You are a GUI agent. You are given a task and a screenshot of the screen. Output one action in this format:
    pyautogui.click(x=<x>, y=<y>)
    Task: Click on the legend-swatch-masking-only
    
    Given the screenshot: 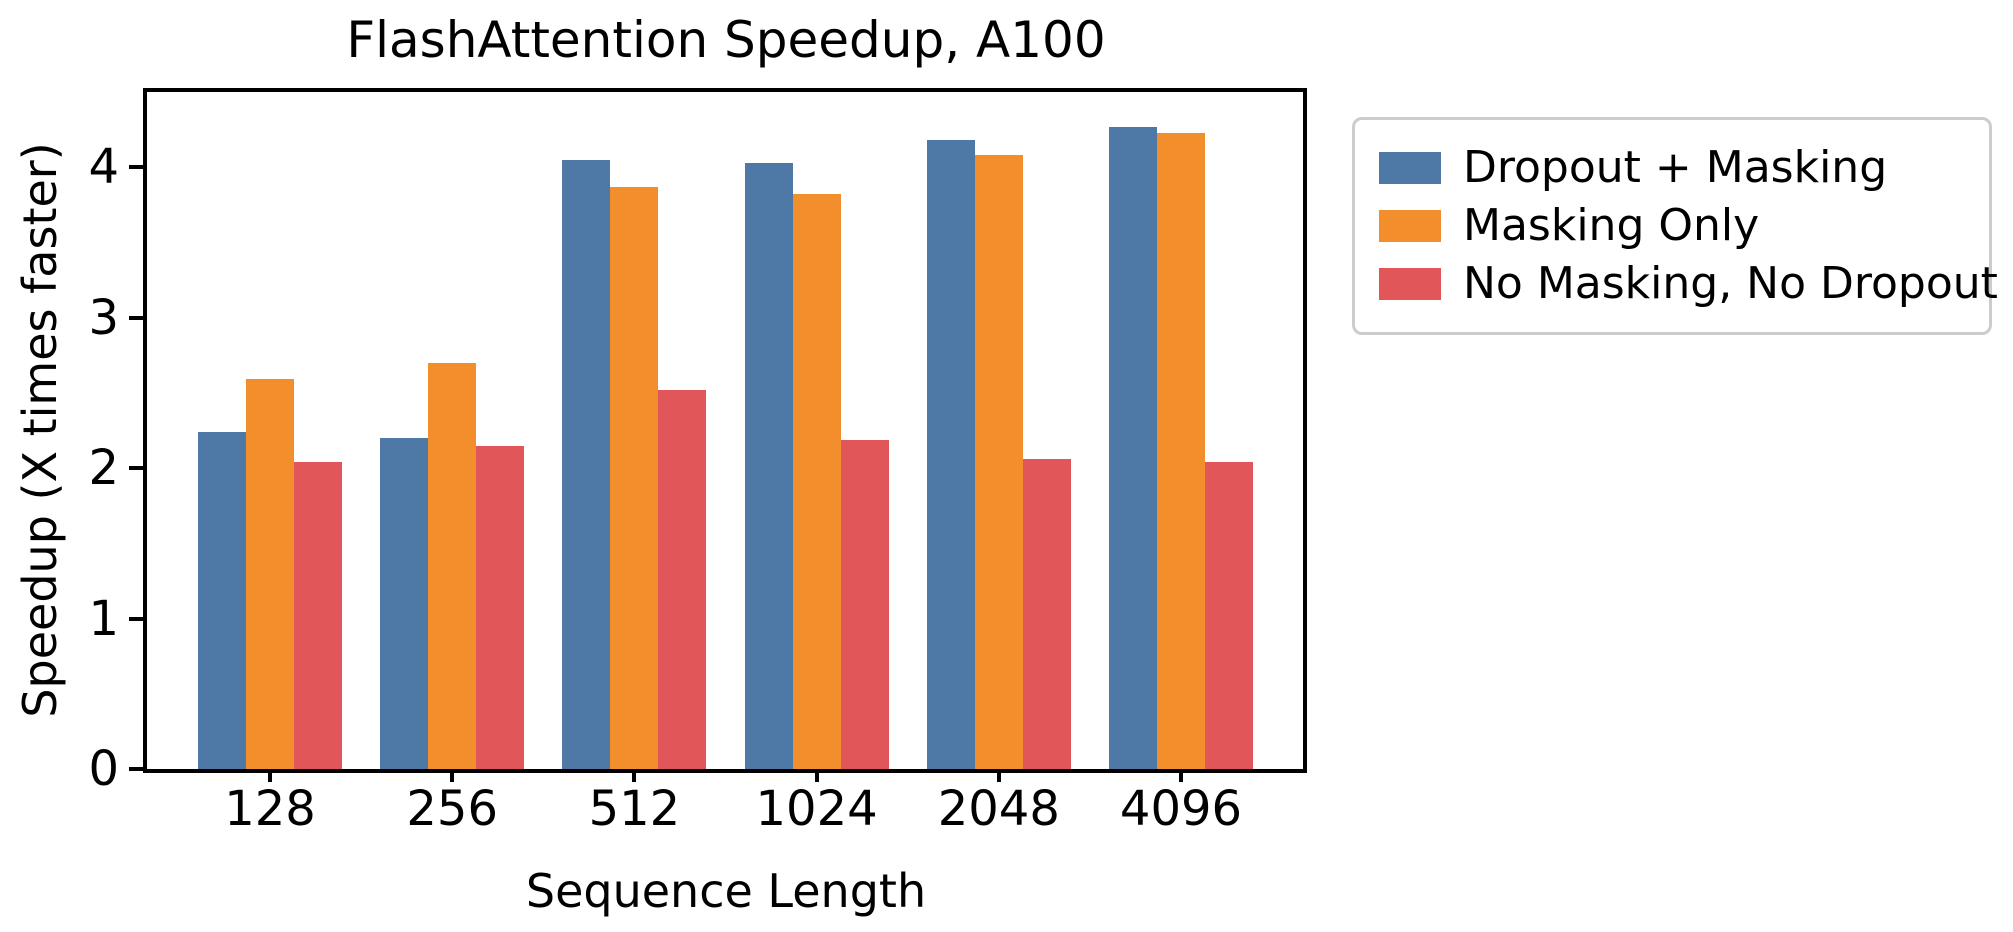 What is the action you would take?
    pyautogui.click(x=1410, y=226)
    